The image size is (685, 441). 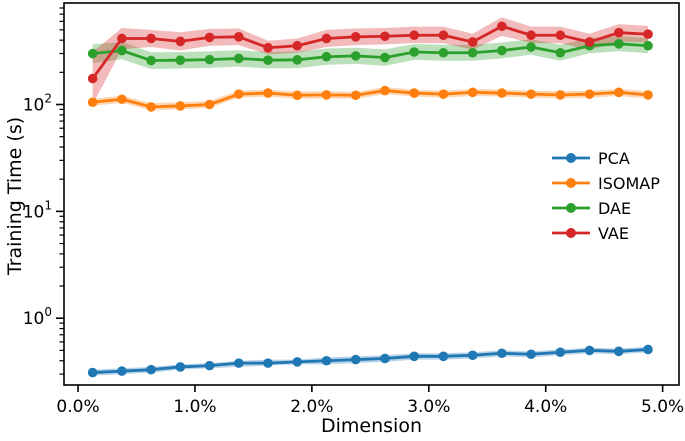 What do you see at coordinates (370, 361) in the screenshot?
I see `series-line-pca` at bounding box center [370, 361].